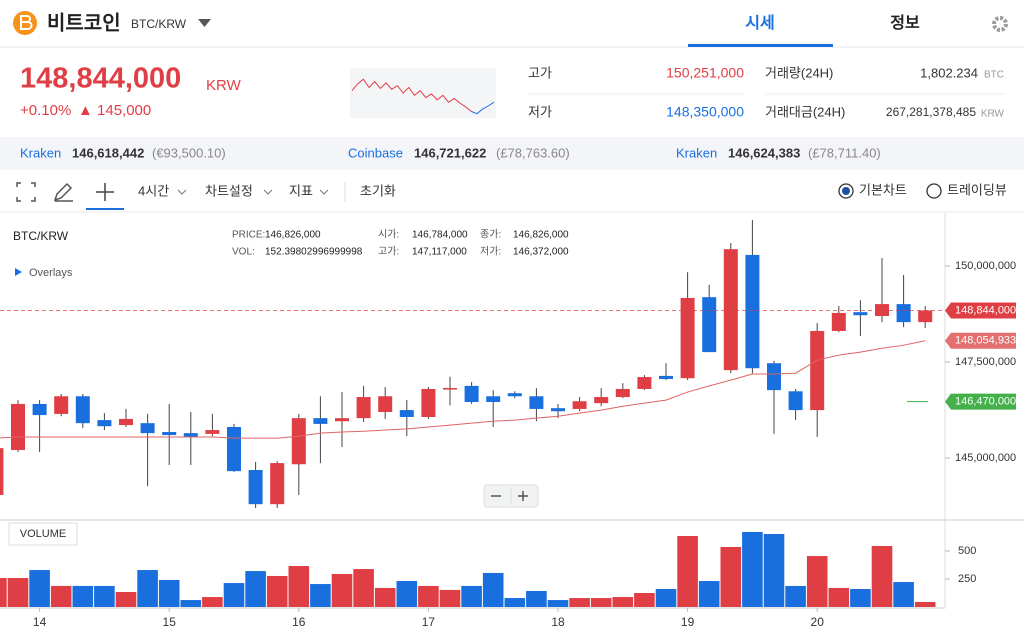 The image size is (1024, 641). What do you see at coordinates (429, 622) in the screenshot?
I see `x-tick-label: 17` at bounding box center [429, 622].